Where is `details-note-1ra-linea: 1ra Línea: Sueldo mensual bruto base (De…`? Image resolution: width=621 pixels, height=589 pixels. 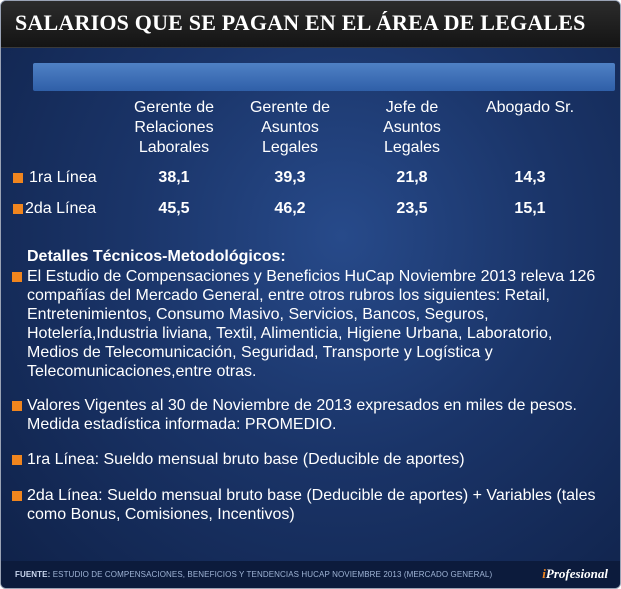 details-note-1ra-linea: 1ra Línea: Sueldo mensual bruto base (De… is located at coordinates (304, 459).